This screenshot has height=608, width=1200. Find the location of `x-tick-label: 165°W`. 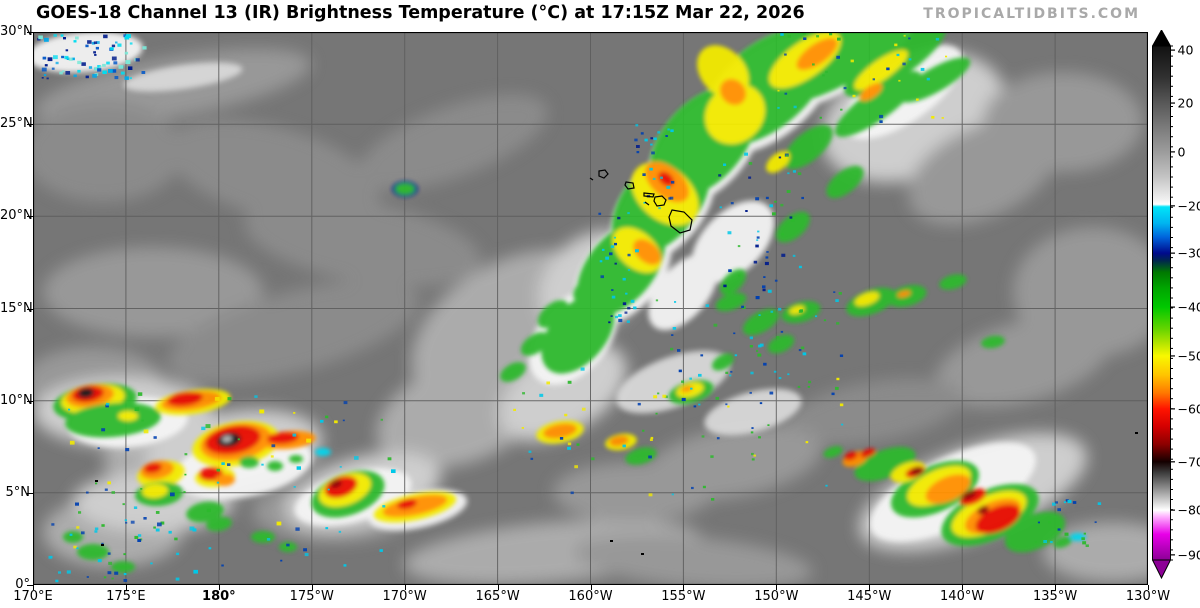

x-tick-label: 165°W is located at coordinates (497, 596).